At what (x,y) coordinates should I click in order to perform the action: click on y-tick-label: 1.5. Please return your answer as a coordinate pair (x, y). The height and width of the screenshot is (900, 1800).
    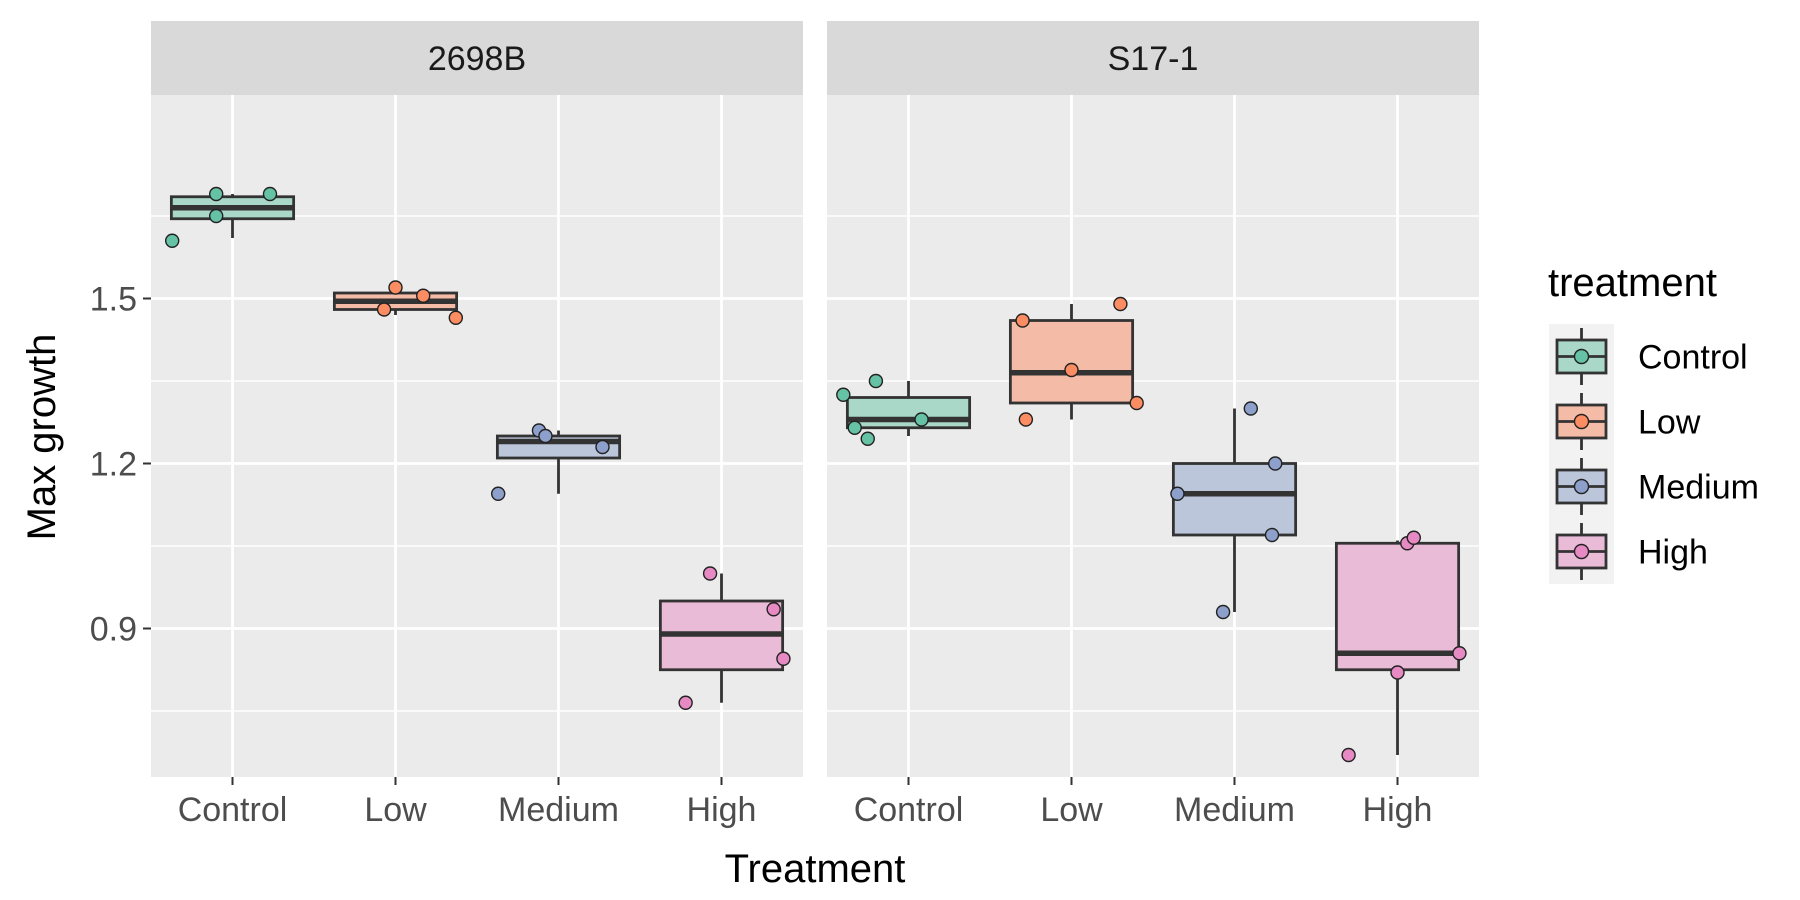
    Looking at the image, I should click on (113, 300).